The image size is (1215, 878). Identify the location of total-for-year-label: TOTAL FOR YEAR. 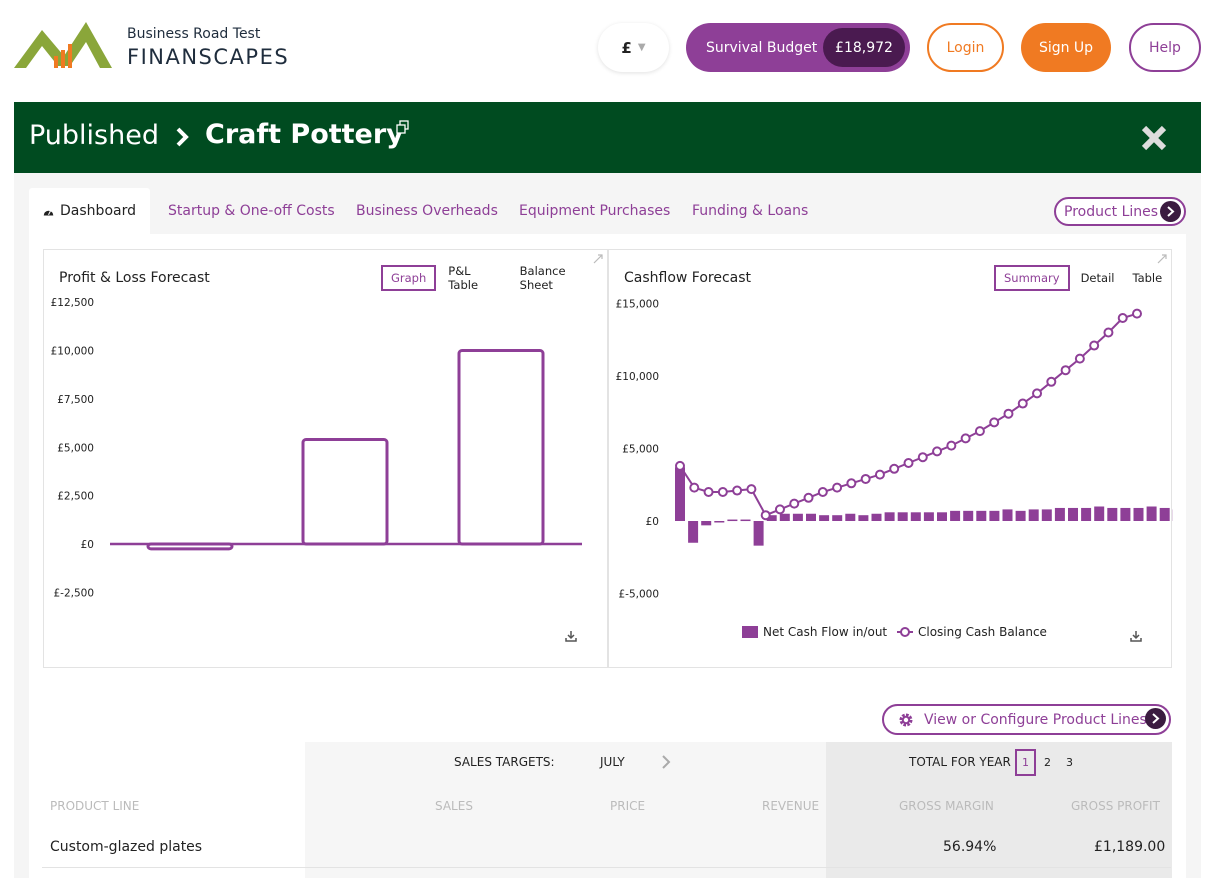
(960, 762).